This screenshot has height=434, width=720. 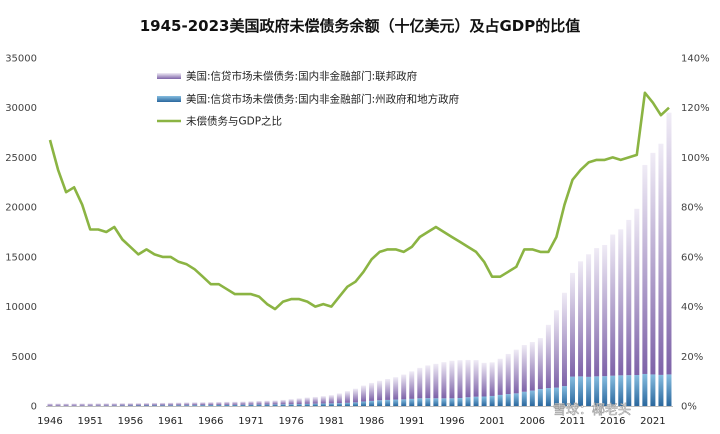 I want to click on legend-label: 未偿债务与GDP之比, so click(x=234, y=121).